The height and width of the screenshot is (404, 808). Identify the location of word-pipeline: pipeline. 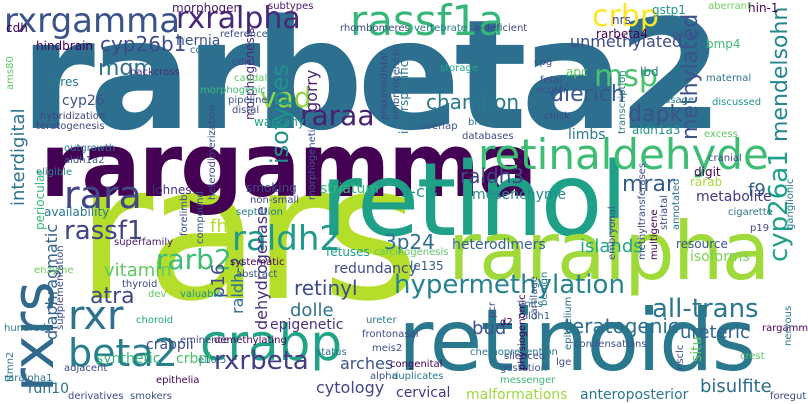
(248, 100).